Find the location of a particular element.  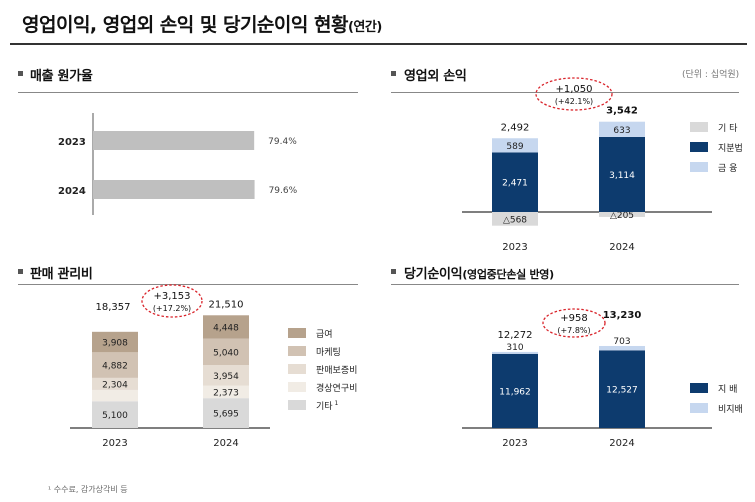

sga-segment-label: 2,373 is located at coordinates (226, 393).